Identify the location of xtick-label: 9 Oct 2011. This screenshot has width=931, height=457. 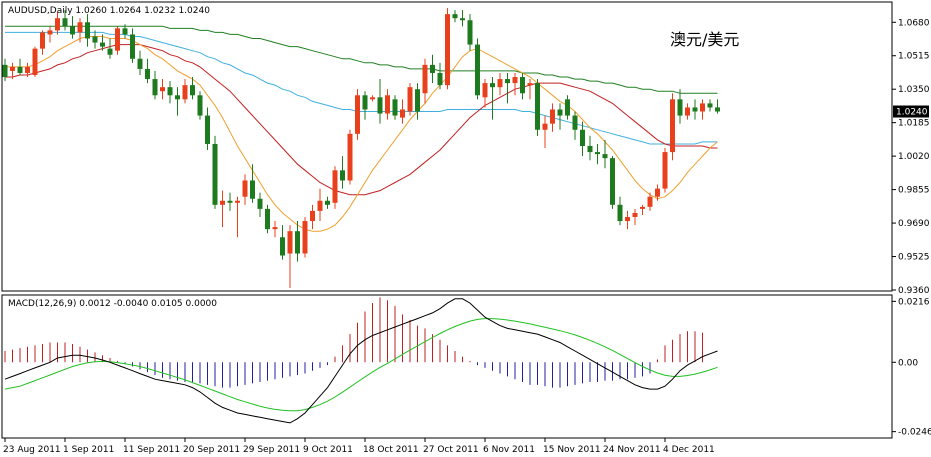
(328, 450).